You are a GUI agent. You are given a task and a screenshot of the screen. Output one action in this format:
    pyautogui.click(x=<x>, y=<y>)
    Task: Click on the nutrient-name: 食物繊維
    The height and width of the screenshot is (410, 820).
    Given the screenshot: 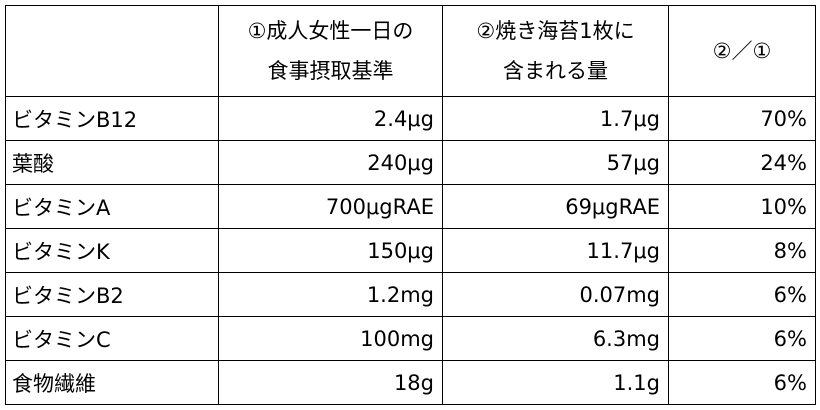 What is the action you would take?
    pyautogui.click(x=112, y=382)
    